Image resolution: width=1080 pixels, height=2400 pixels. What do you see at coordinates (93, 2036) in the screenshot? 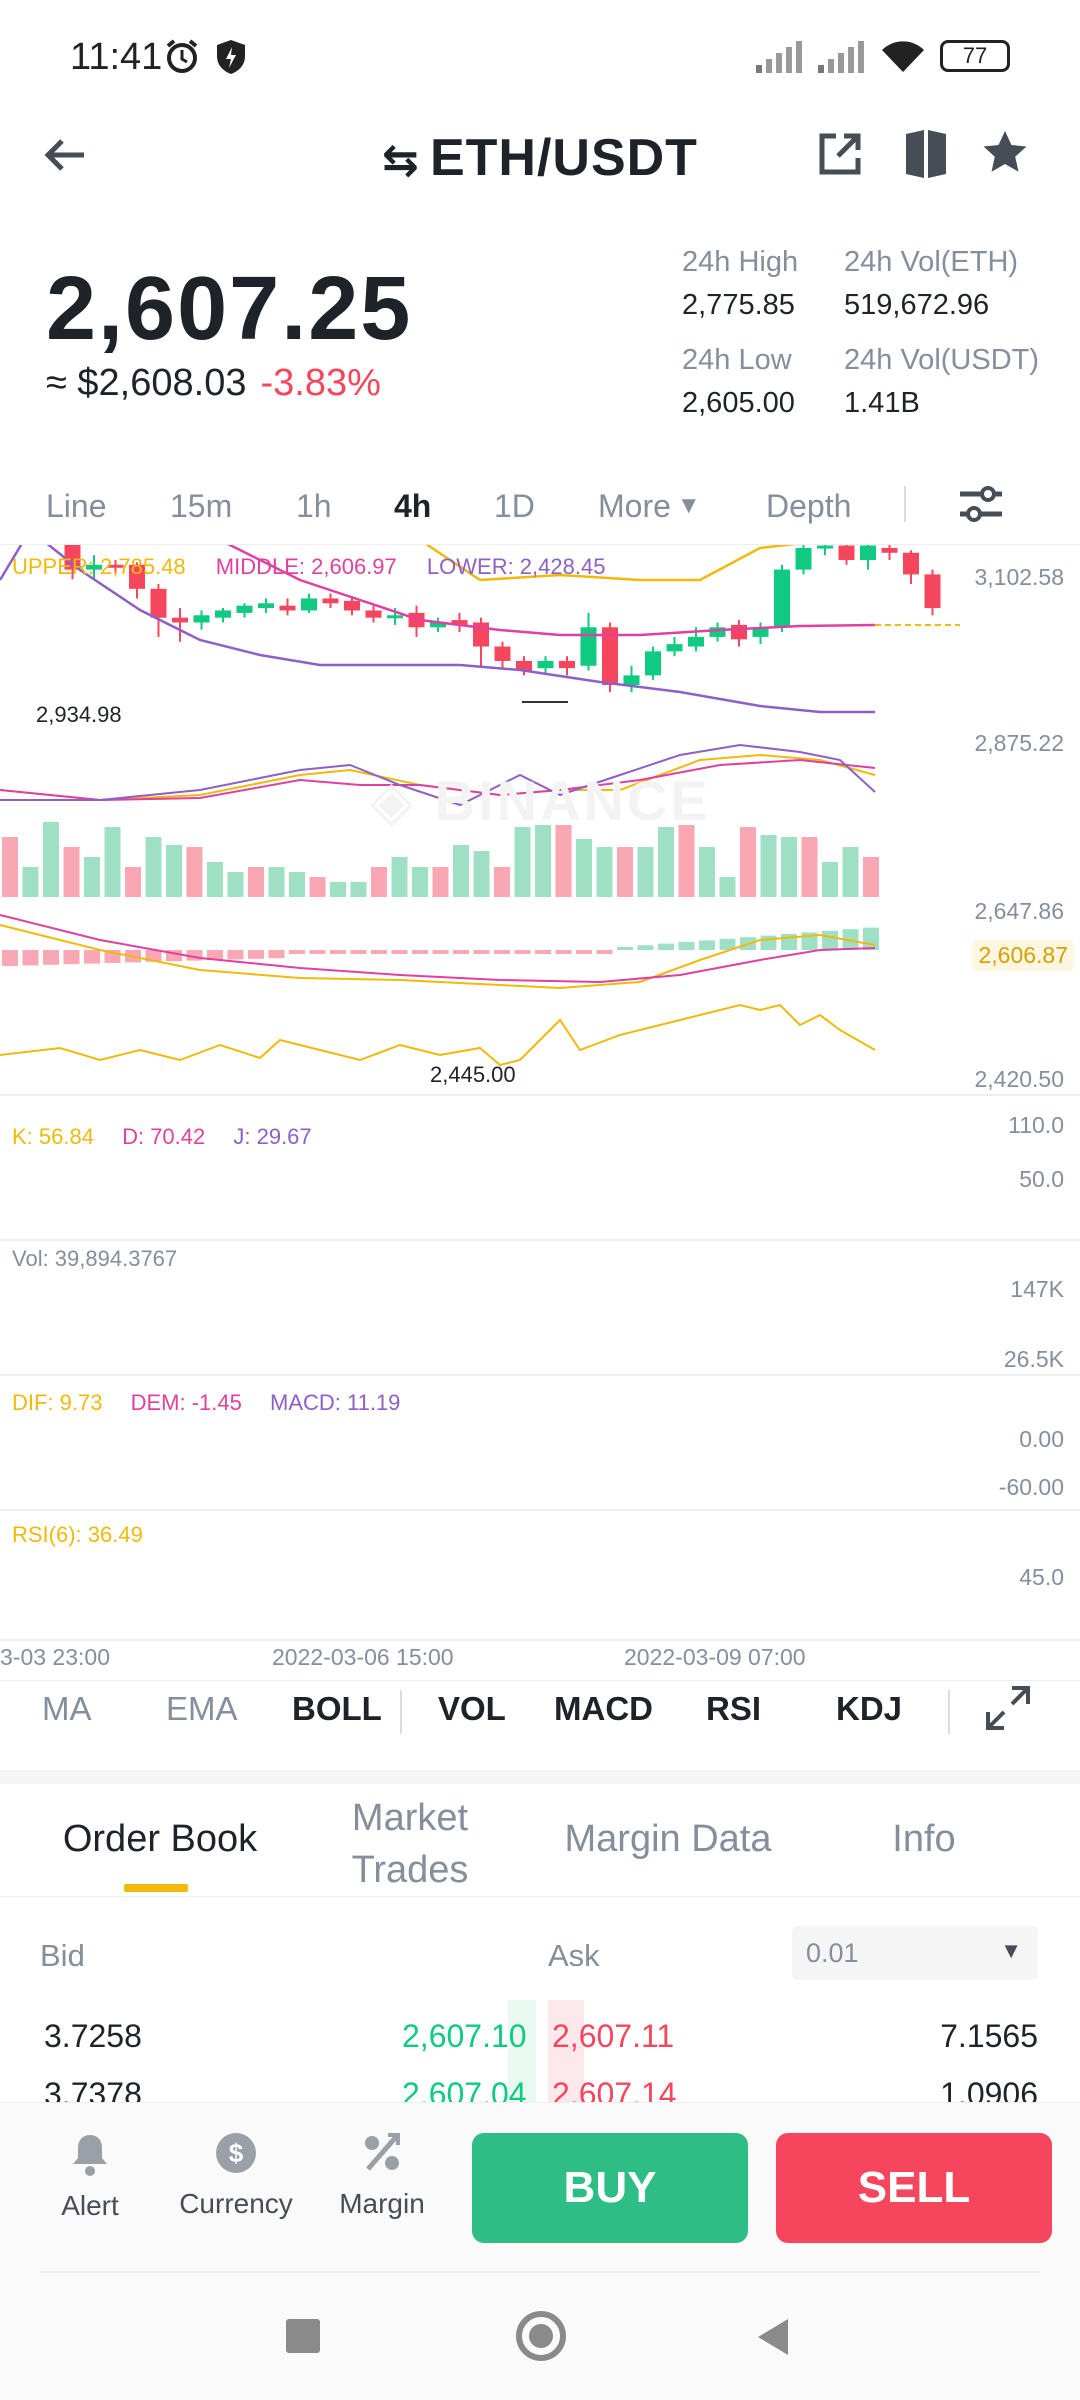
I see `bid-qty: 3.7258` at bounding box center [93, 2036].